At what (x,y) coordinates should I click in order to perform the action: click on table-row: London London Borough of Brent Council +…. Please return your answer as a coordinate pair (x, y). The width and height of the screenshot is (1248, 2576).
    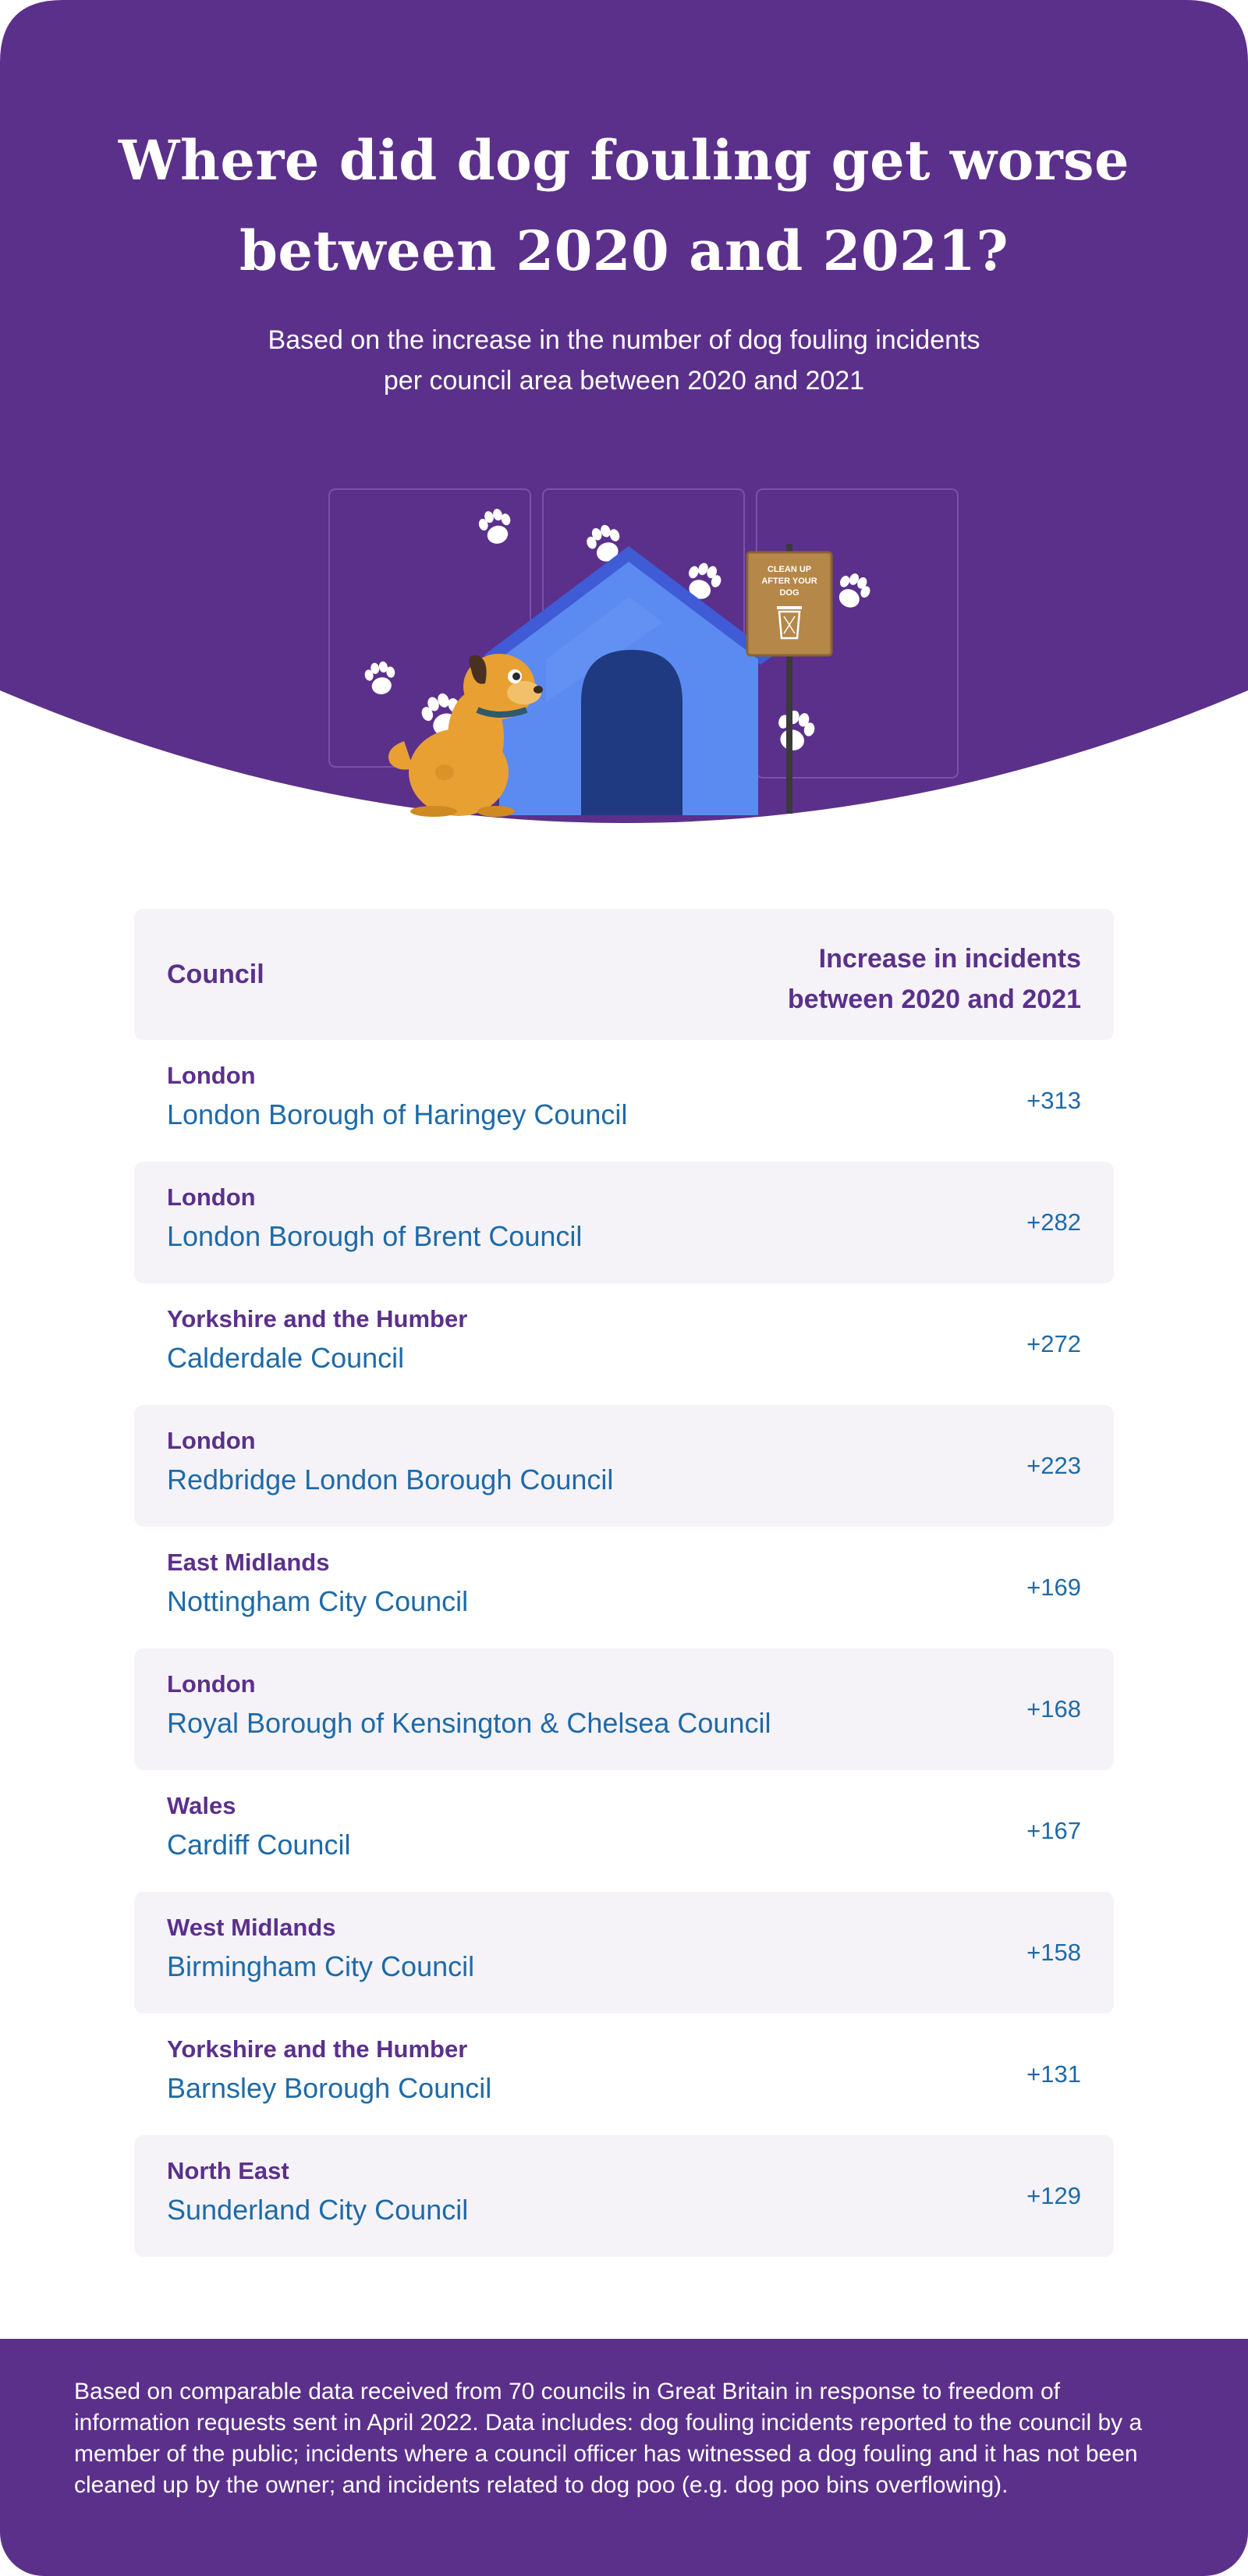
    Looking at the image, I should click on (624, 1222).